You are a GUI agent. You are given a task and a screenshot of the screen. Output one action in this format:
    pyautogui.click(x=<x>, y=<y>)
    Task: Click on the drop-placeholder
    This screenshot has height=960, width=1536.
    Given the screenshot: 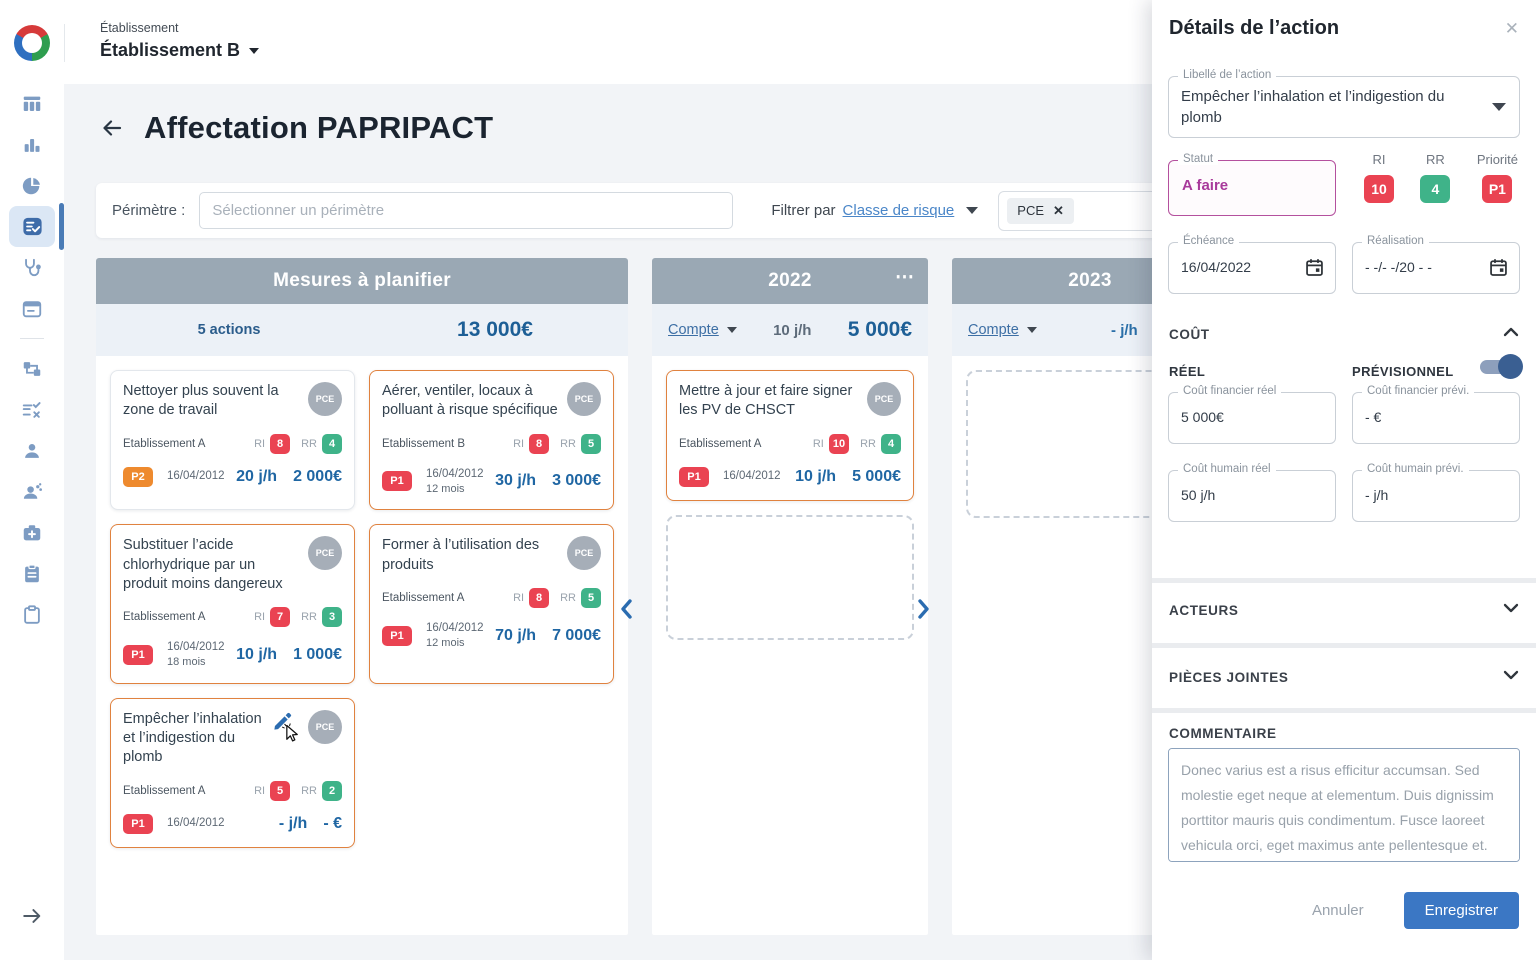 What is the action you would take?
    pyautogui.click(x=790, y=577)
    